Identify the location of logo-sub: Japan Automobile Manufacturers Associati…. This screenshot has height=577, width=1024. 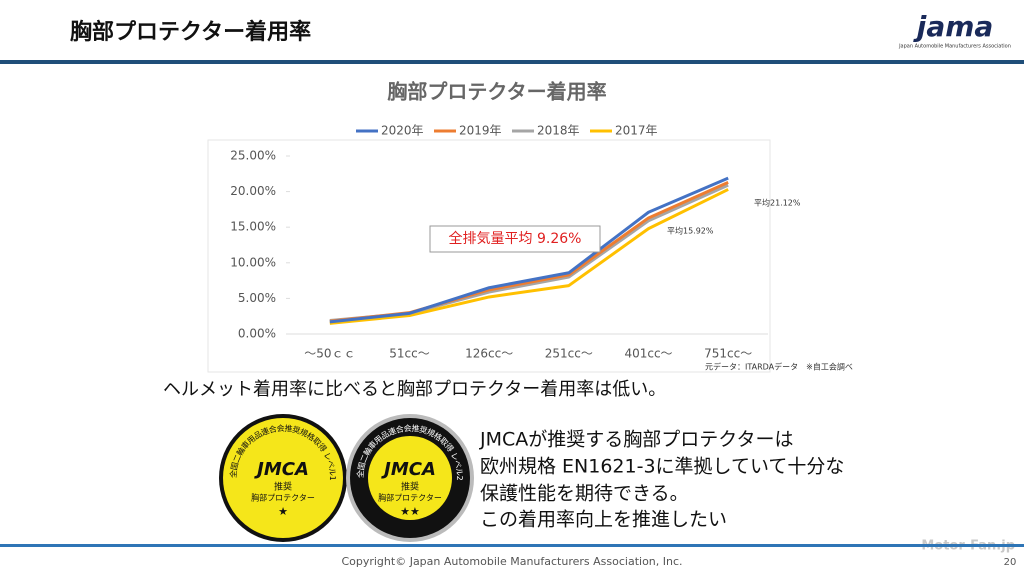
(954, 47).